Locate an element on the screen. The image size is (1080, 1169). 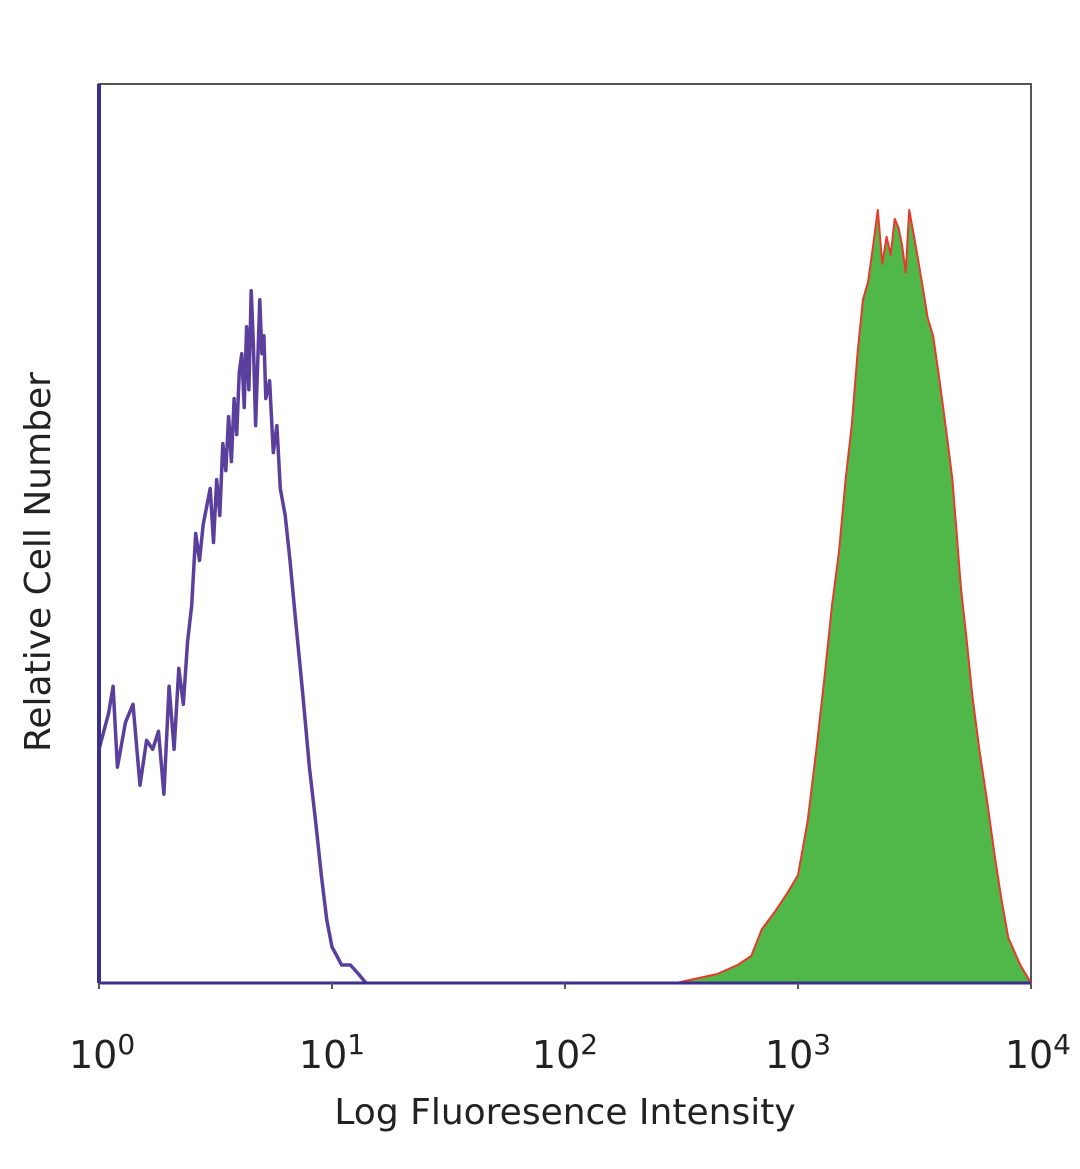
x-tick-label: 102 is located at coordinates (565, 1052).